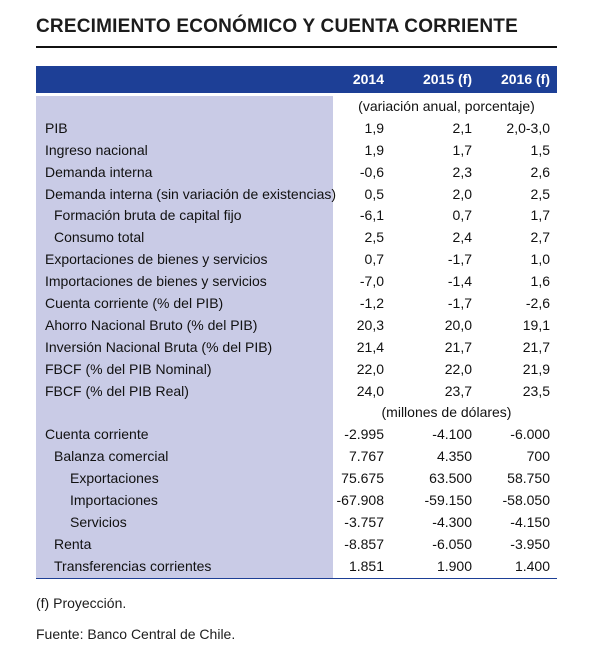 Image resolution: width=600 pixels, height=650 pixels. What do you see at coordinates (450, 478) in the screenshot?
I see `value-2015: 63.500` at bounding box center [450, 478].